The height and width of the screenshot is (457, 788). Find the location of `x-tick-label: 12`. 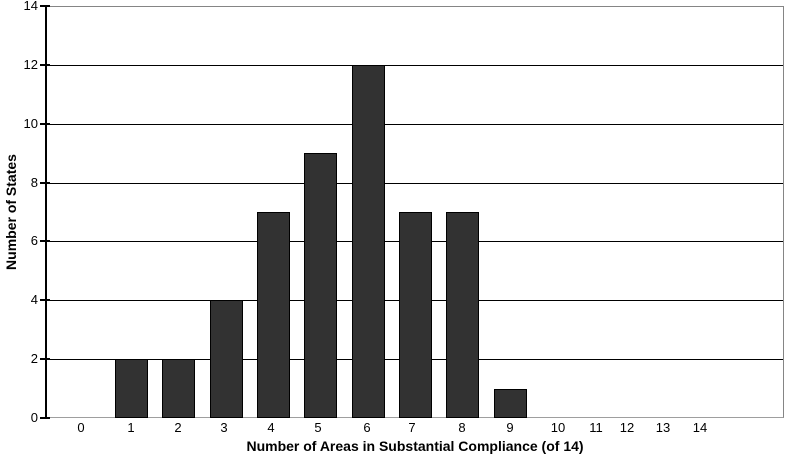

x-tick-label: 12 is located at coordinates (627, 427).